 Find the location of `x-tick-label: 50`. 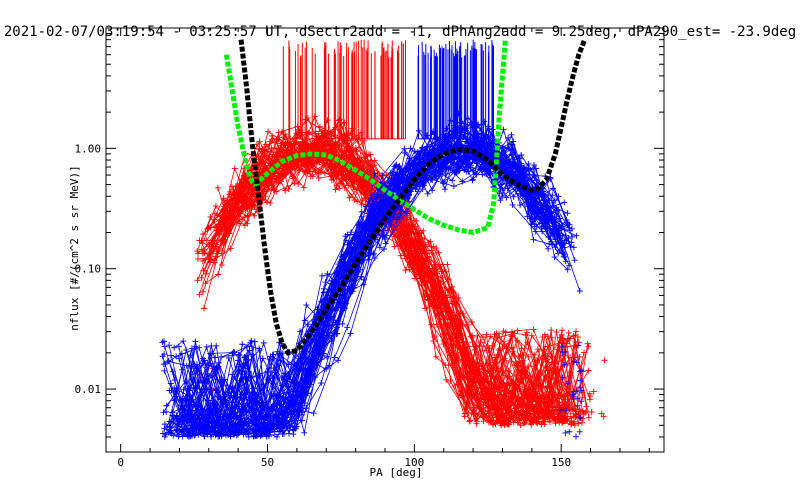

x-tick-label: 50 is located at coordinates (267, 462).